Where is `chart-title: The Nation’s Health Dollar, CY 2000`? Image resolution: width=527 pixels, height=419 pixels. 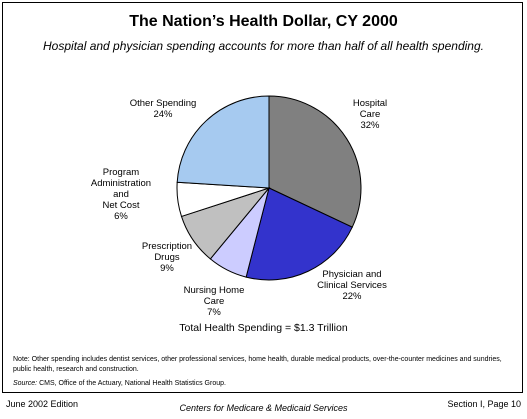 chart-title: The Nation’s Health Dollar, CY 2000 is located at coordinates (263, 21).